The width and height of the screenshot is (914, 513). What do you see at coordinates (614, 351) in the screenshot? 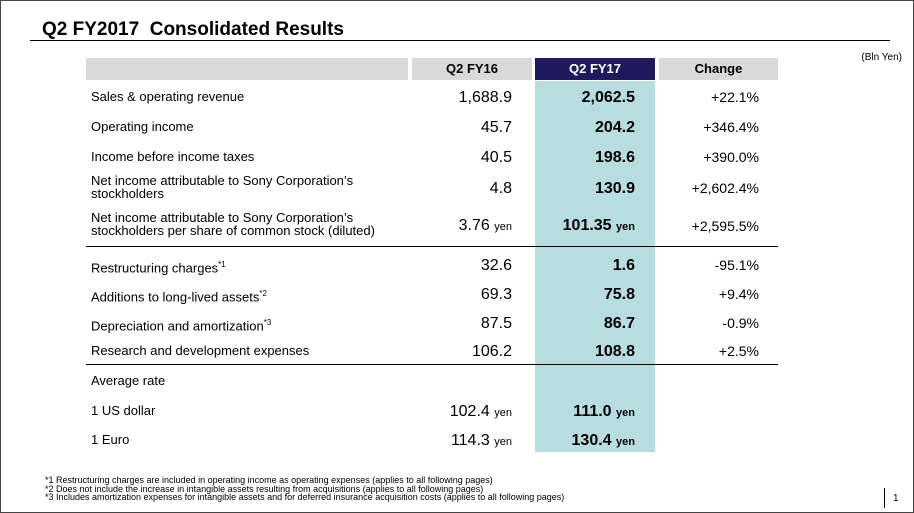
I see `value-fy17: 108.8` at bounding box center [614, 351].